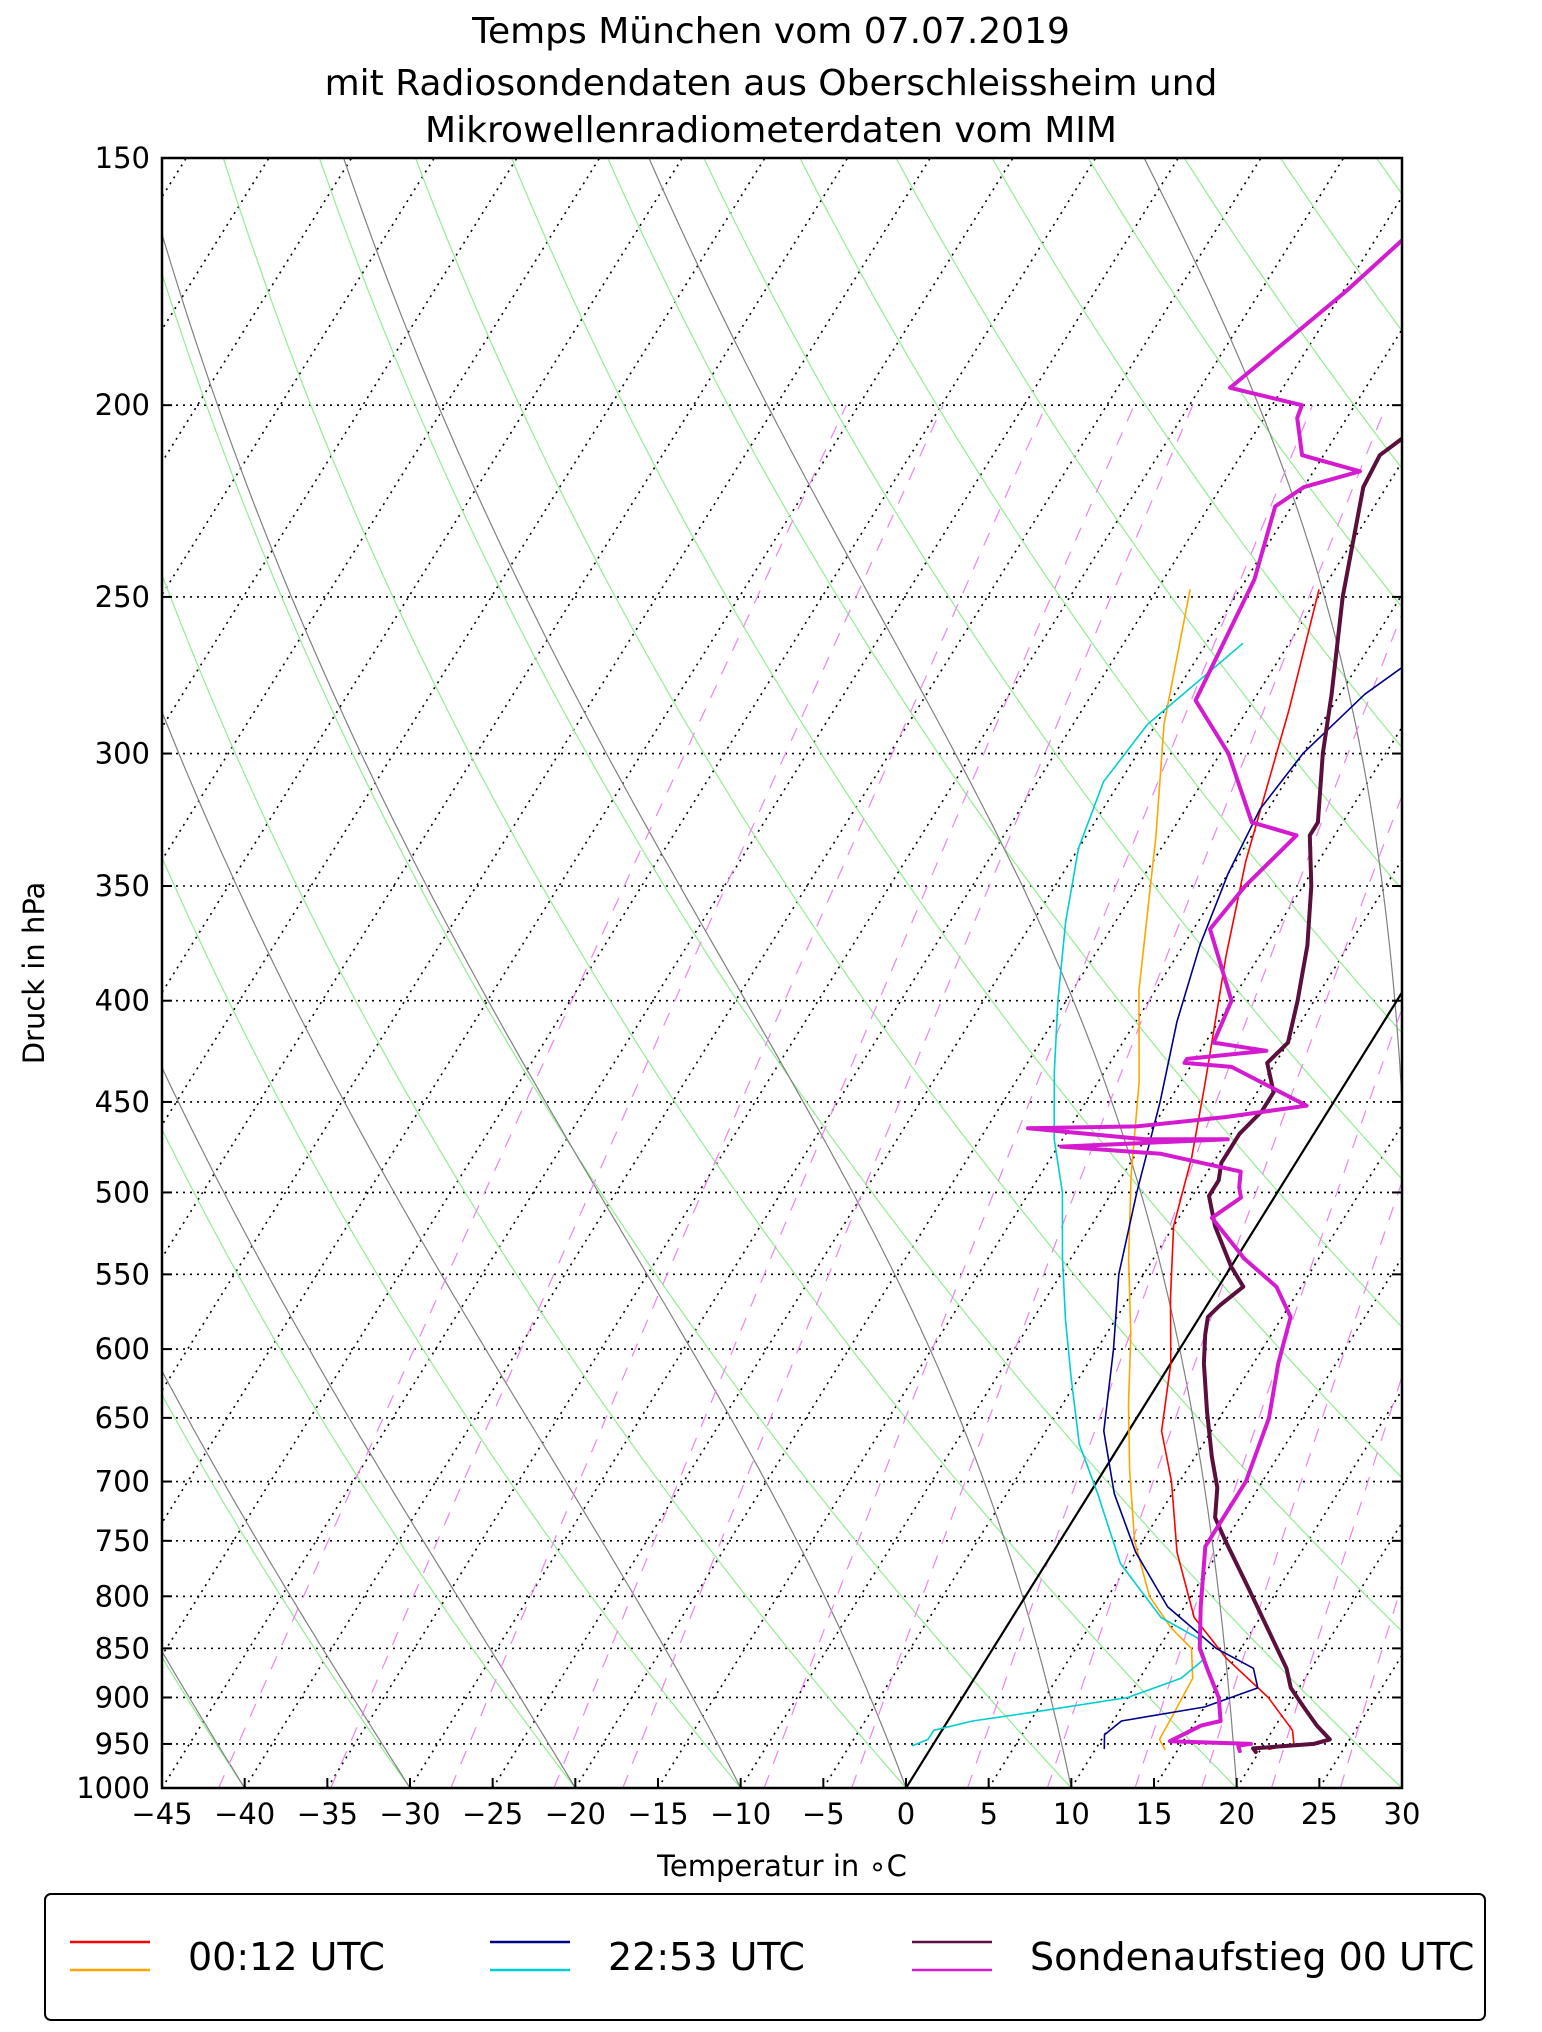 This screenshot has height=2032, width=1542. Describe the element at coordinates (122, 1102) in the screenshot. I see `y-tick-label: 450` at that location.